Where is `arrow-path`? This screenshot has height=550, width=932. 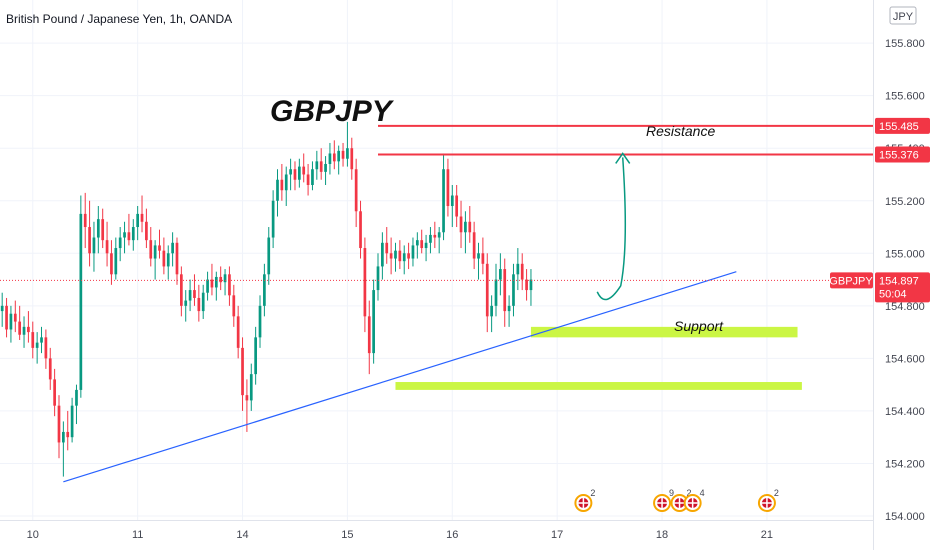
arrow-path is located at coordinates (611, 229).